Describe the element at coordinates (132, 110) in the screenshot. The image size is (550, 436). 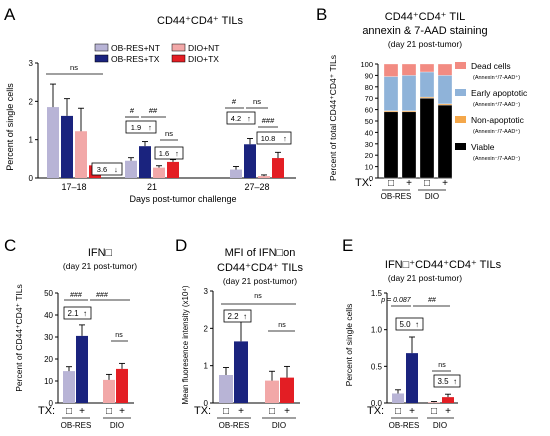
I see `sig-label: #` at that location.